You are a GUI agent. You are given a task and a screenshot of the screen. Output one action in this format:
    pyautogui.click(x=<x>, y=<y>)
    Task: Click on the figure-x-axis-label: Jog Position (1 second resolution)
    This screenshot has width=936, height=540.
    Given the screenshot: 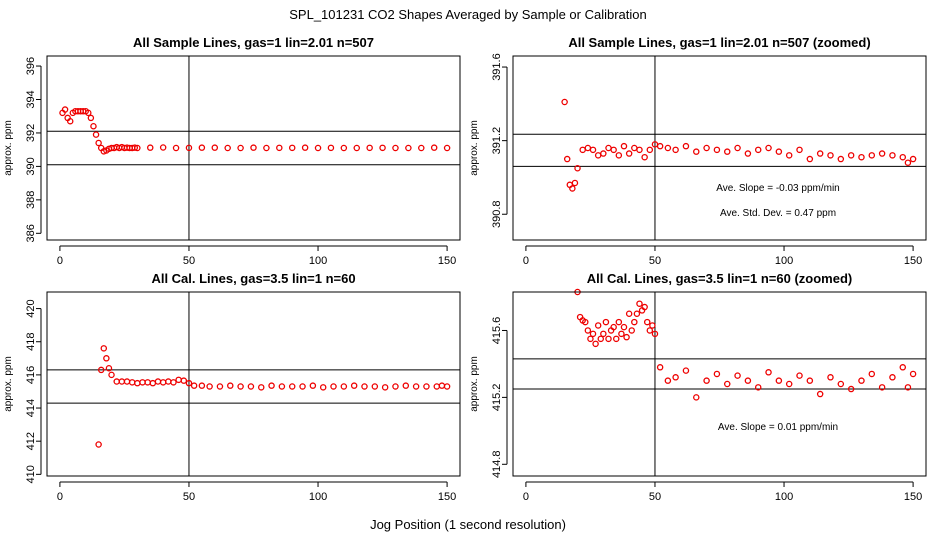 What is the action you would take?
    pyautogui.click(x=468, y=524)
    